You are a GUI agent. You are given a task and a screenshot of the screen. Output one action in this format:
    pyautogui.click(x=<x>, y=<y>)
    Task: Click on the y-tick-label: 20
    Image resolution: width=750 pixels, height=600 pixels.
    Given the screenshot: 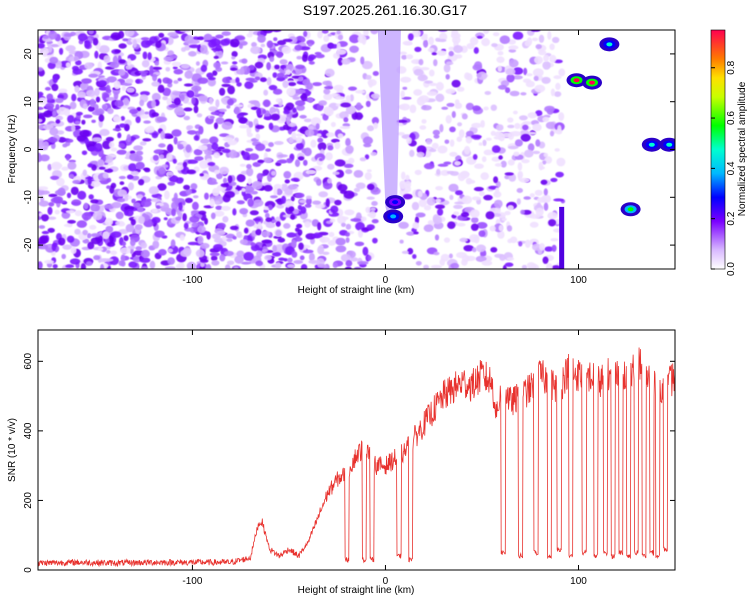 What is the action you would take?
    pyautogui.click(x=28, y=54)
    